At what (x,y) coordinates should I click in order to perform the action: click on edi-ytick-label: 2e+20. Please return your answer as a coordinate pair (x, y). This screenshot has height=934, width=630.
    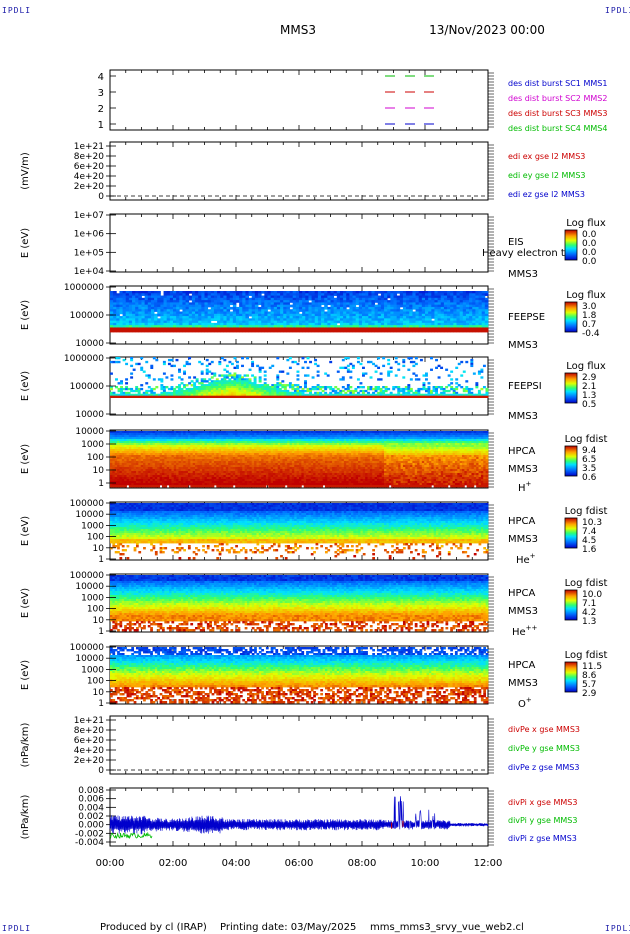
    Looking at the image, I should click on (89, 187).